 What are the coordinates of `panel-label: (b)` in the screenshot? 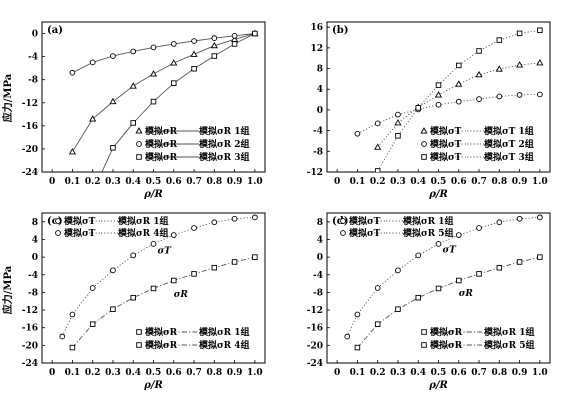 It's located at (340, 30).